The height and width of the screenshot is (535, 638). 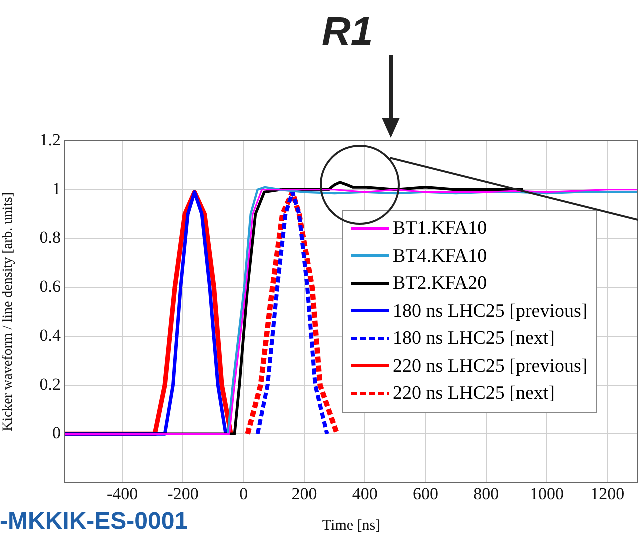 I want to click on x-tick-label: 600, so click(x=426, y=494).